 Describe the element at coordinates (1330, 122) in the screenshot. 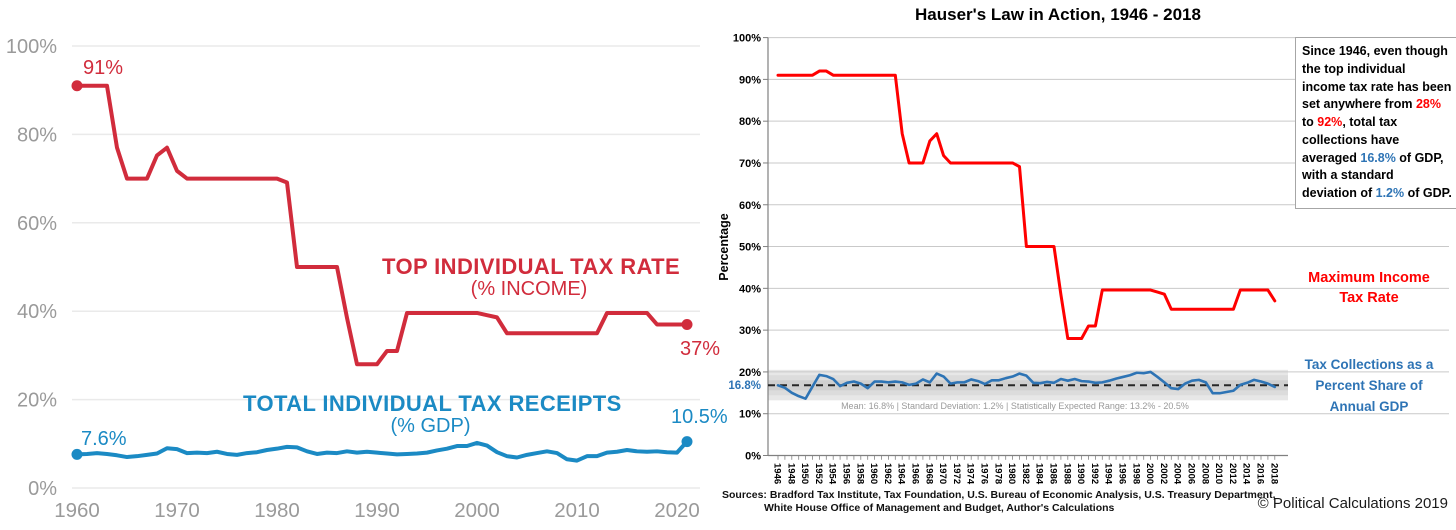

I see `textbox-segment: 92%` at that location.